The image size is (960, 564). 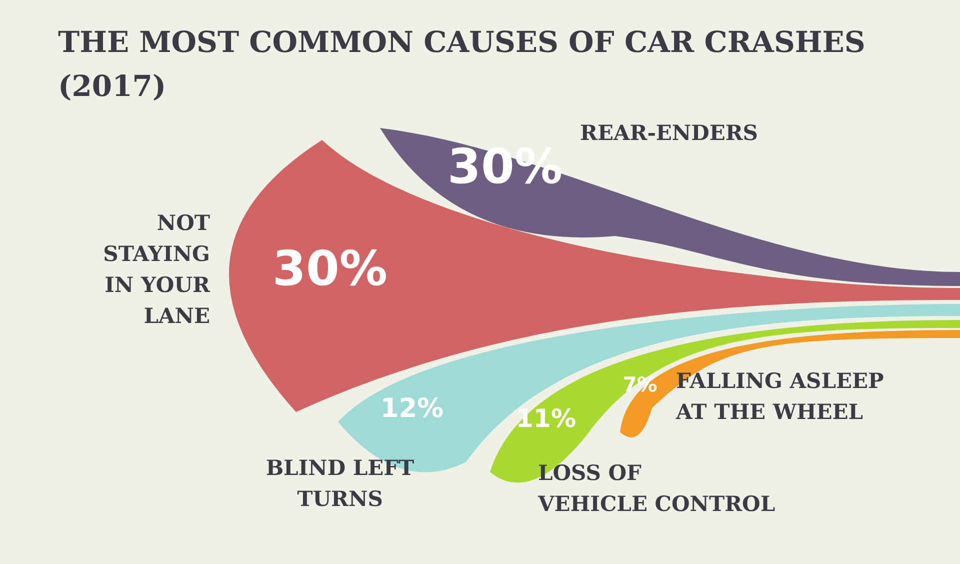 What do you see at coordinates (546, 418) in the screenshot?
I see `data-label: 11%` at bounding box center [546, 418].